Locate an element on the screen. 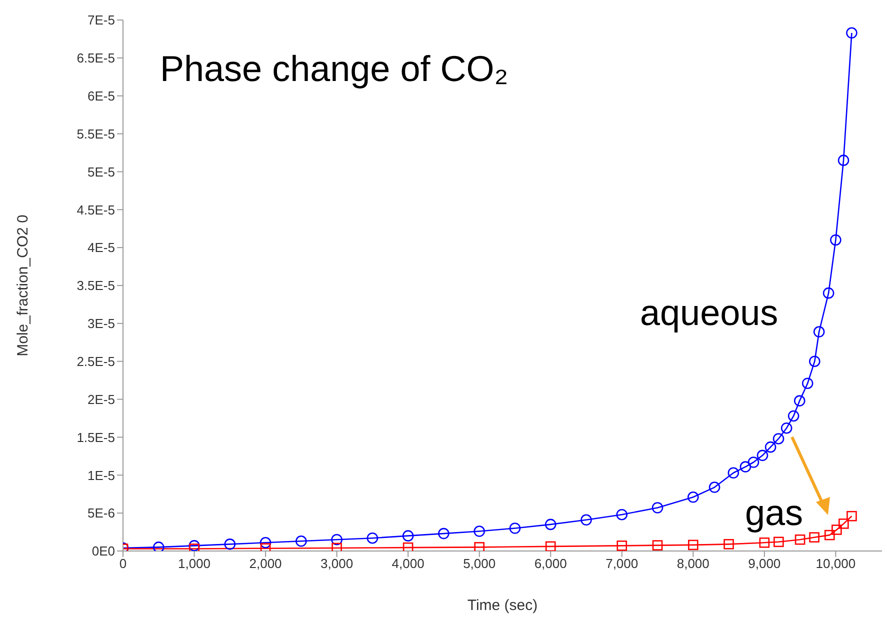 The image size is (887, 622). x-tick-label: 7,000 is located at coordinates (622, 564).